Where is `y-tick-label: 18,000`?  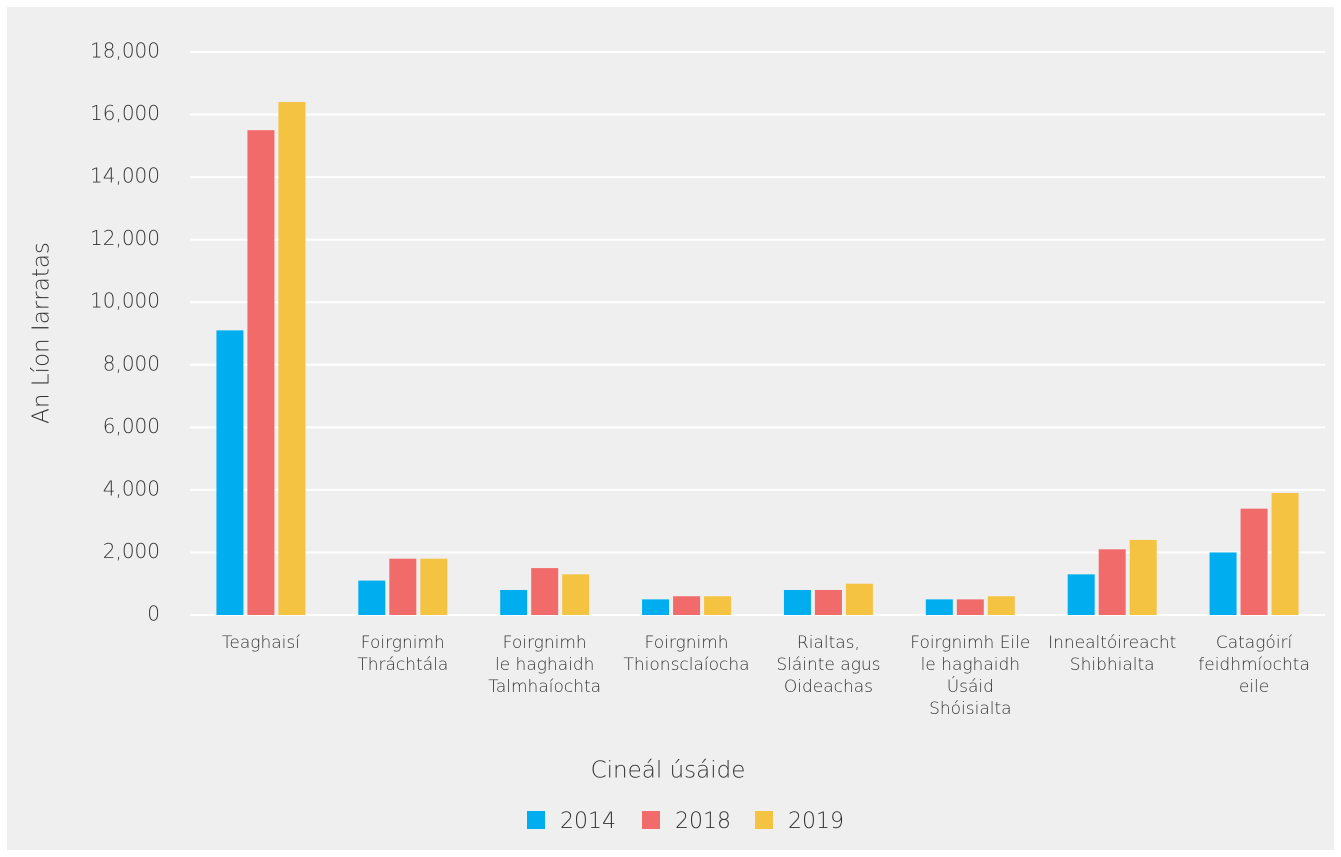 y-tick-label: 18,000 is located at coordinates (125, 51).